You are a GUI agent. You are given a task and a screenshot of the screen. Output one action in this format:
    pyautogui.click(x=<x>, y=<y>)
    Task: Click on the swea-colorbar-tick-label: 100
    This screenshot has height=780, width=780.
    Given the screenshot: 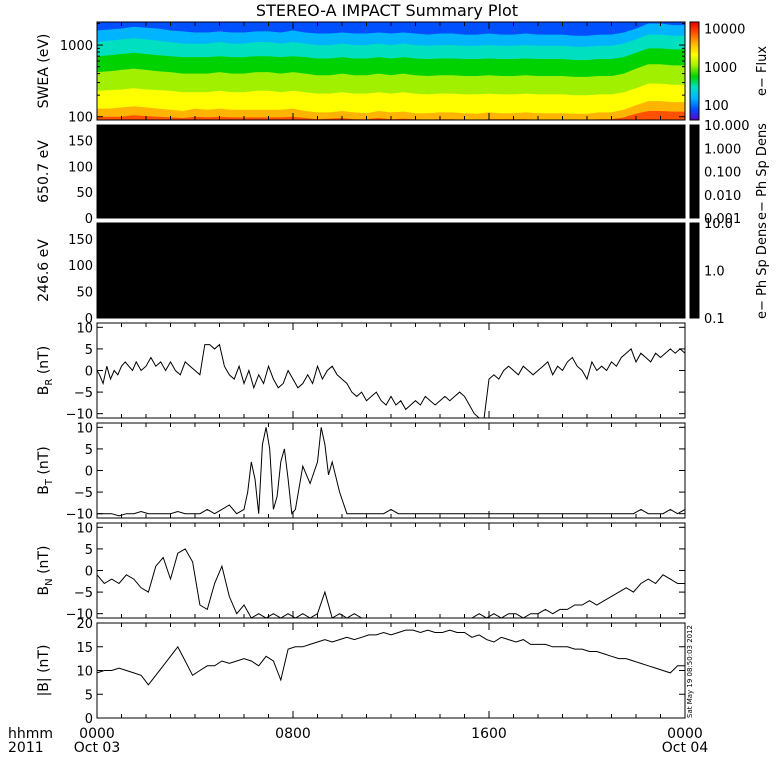 What is the action you would take?
    pyautogui.click(x=716, y=106)
    